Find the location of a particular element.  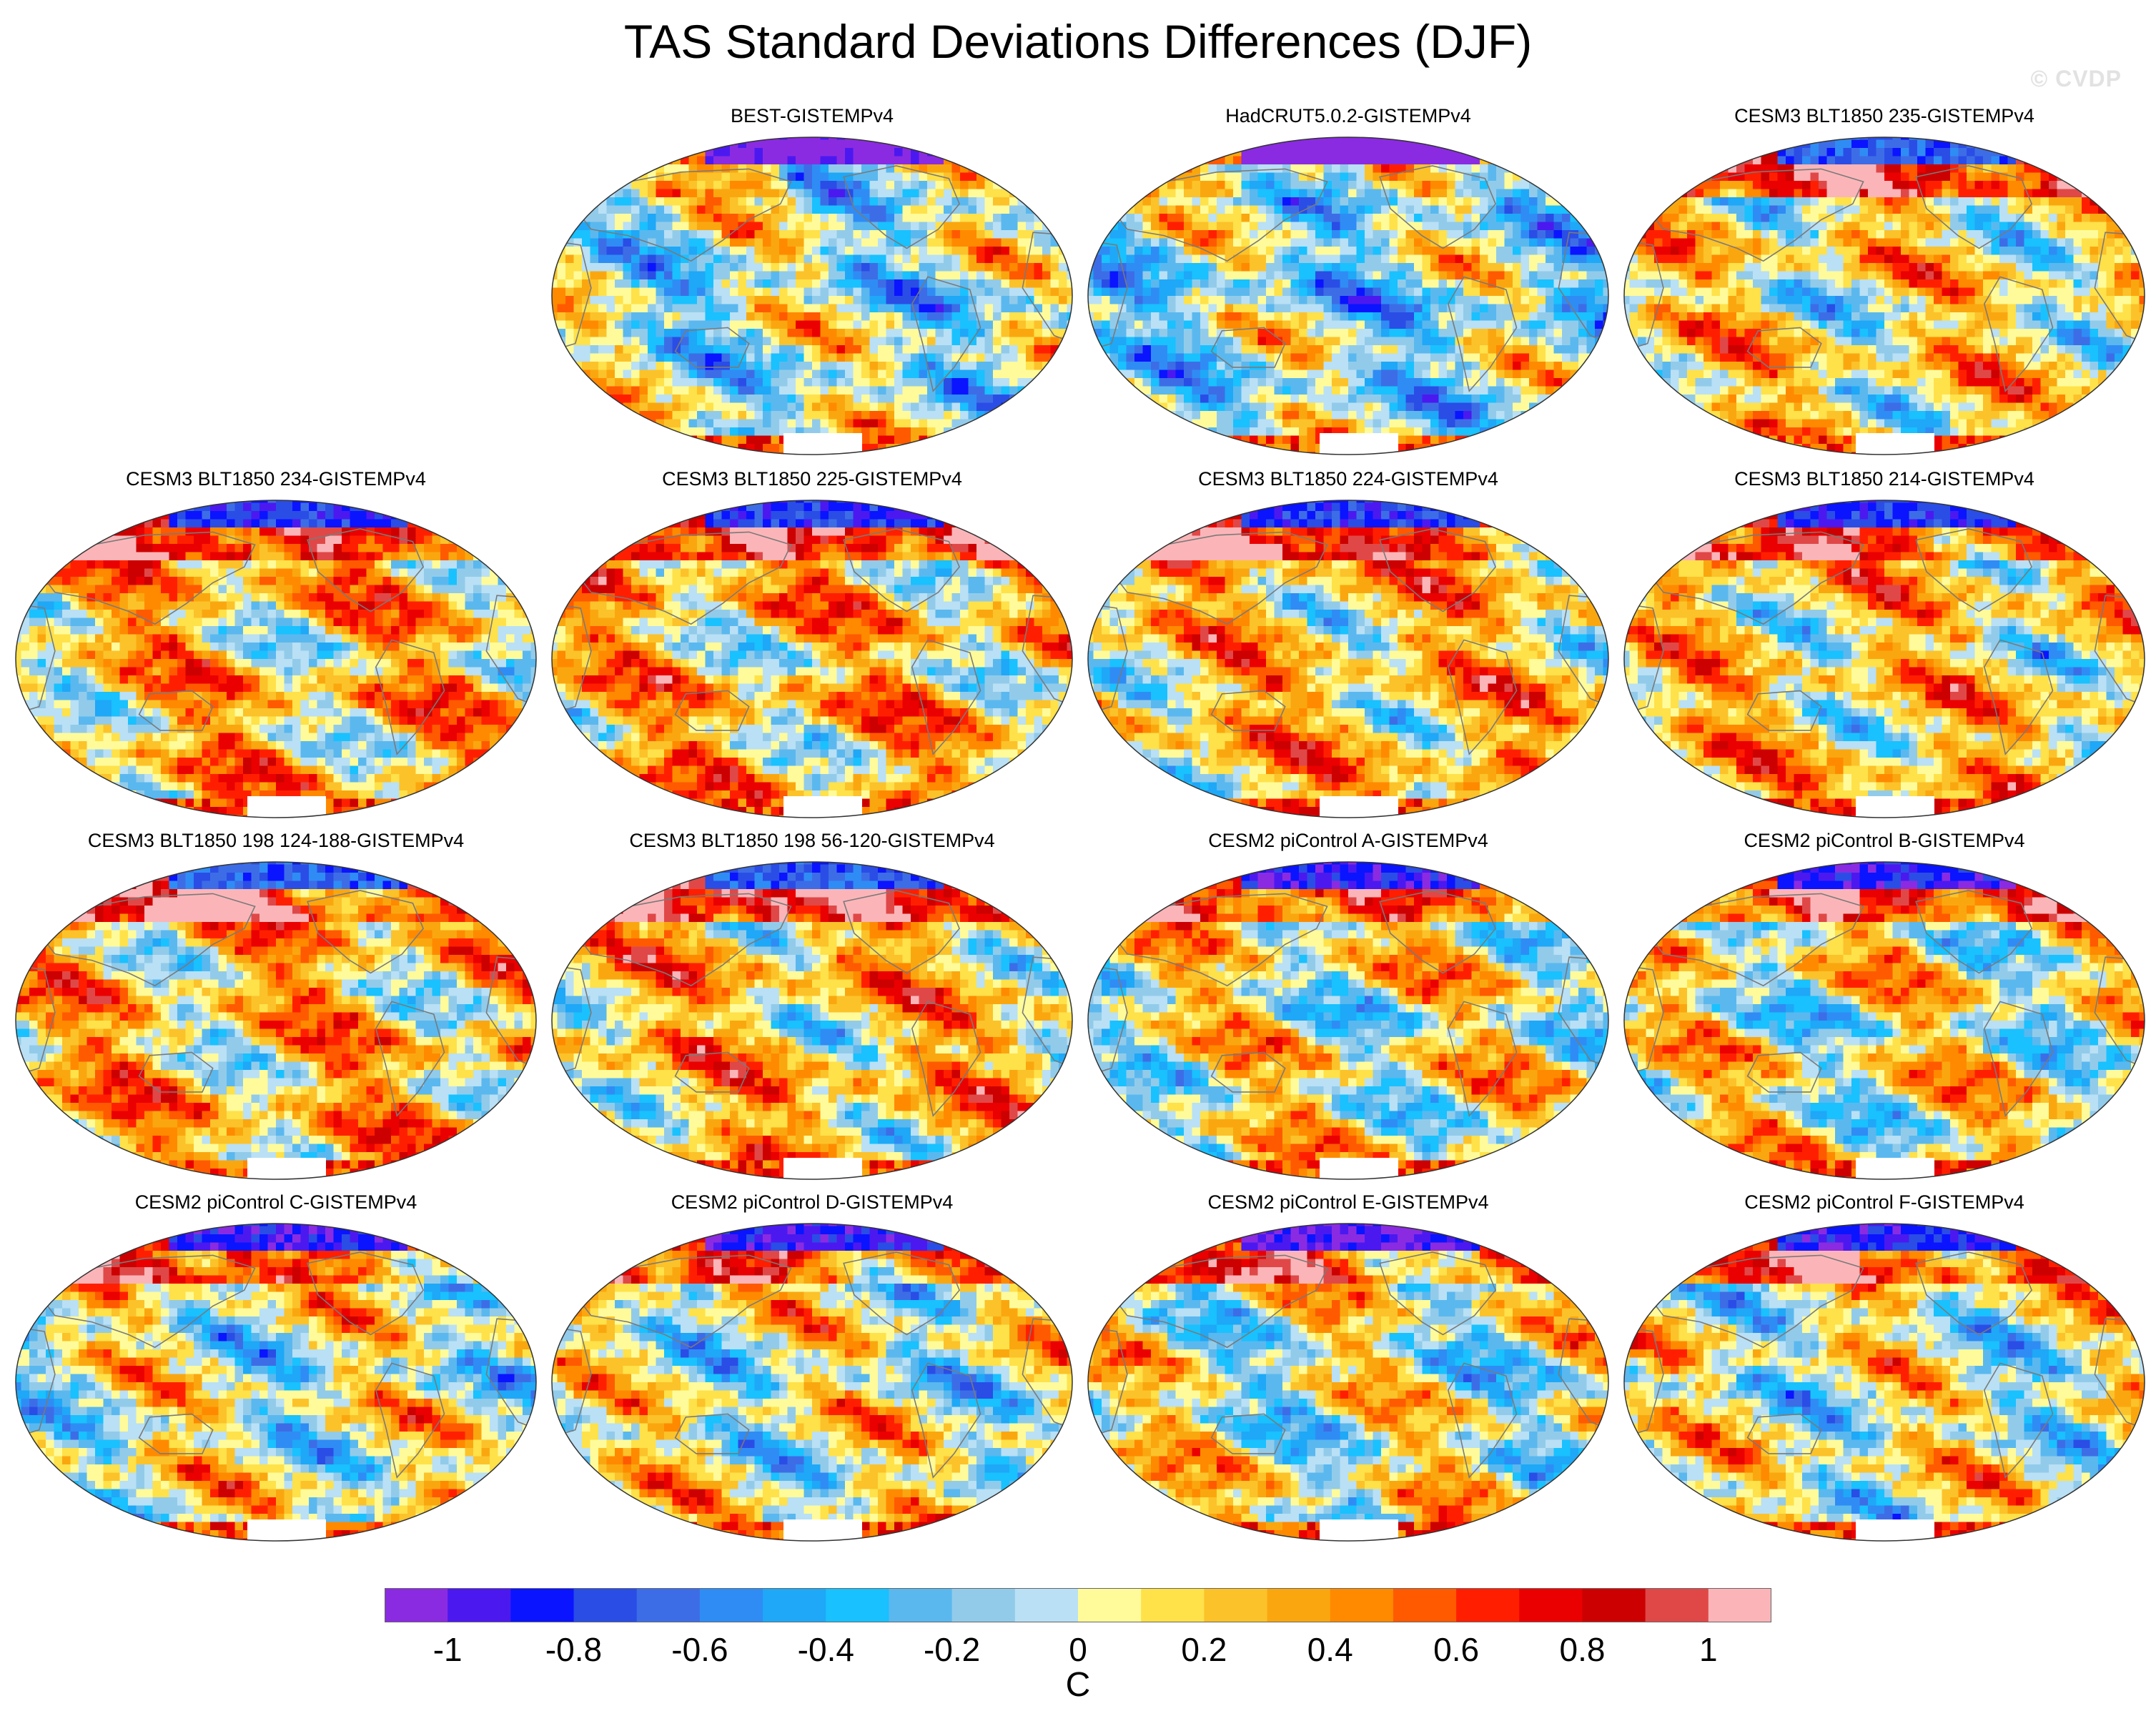

panel-title: CESM3 BLT1850 235-GISTEMPv4 is located at coordinates (1884, 116).